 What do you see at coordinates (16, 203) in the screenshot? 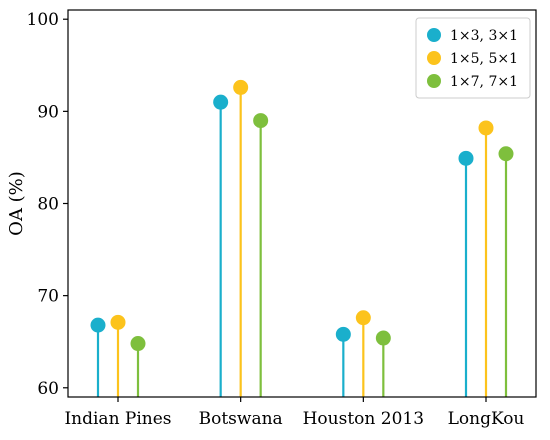
I see `y-axis-label: OA (%)` at bounding box center [16, 203].